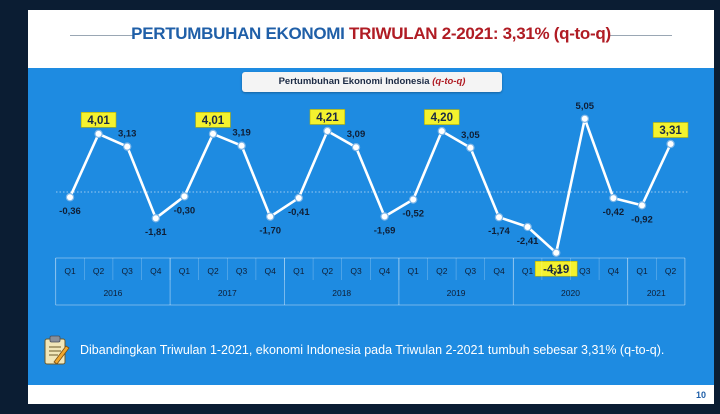 Image resolution: width=720 pixels, height=414 pixels. What do you see at coordinates (241, 133) in the screenshot?
I see `value-label: 3,19` at bounding box center [241, 133].